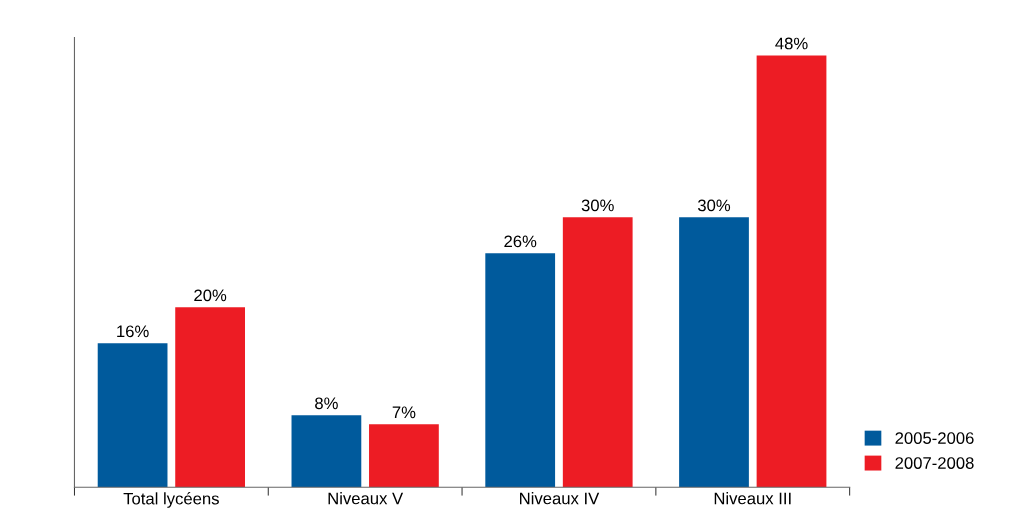 The image size is (1020, 520). Describe the element at coordinates (326, 403) in the screenshot. I see `data-label: 8%` at that location.